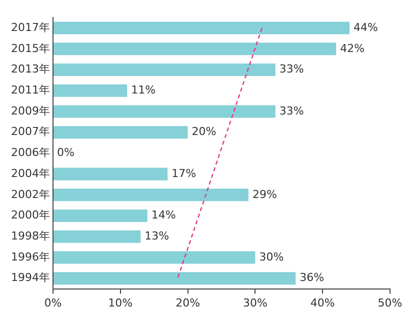 The image size is (418, 321). I want to click on y-tick-label: 2011年, so click(30, 89).